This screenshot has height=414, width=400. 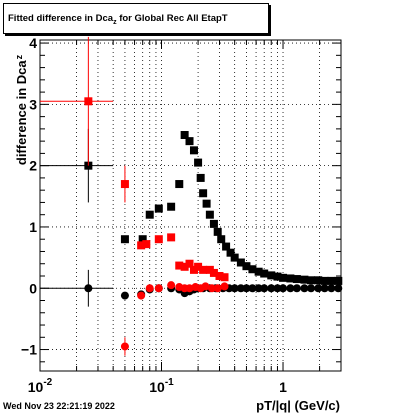 What do you see at coordinates (298, 405) in the screenshot?
I see `x-axis-label: pT/|q| (GeV/c)` at bounding box center [298, 405].